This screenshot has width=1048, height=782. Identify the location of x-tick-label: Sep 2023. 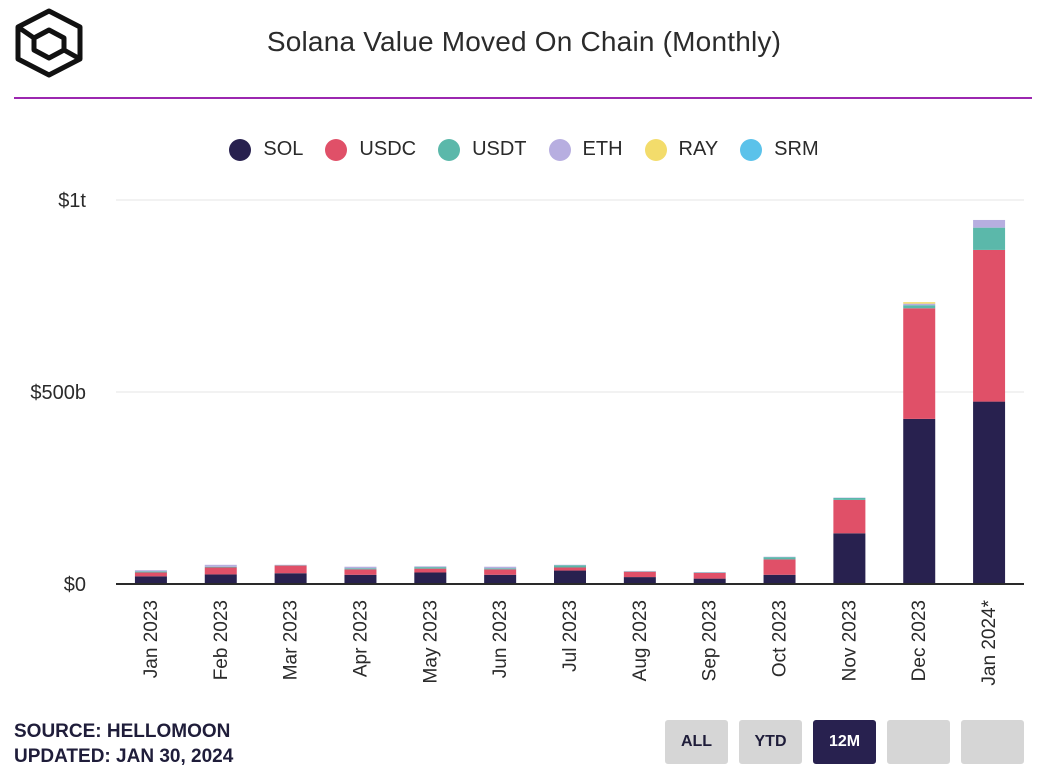
(710, 640).